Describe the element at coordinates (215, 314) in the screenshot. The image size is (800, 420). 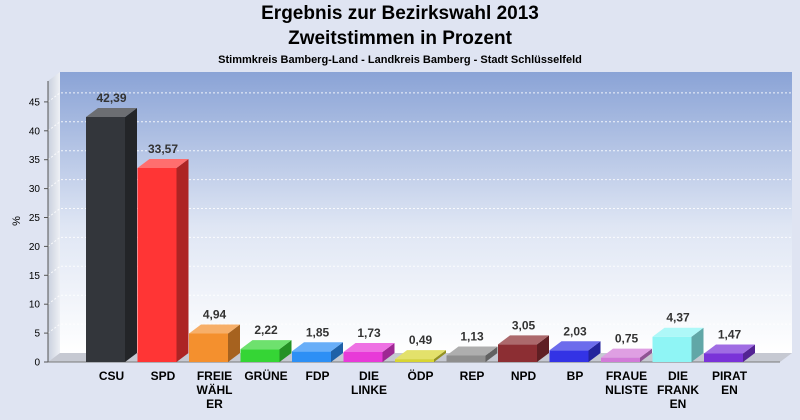
I see `bar-value-label: 4,94` at that location.